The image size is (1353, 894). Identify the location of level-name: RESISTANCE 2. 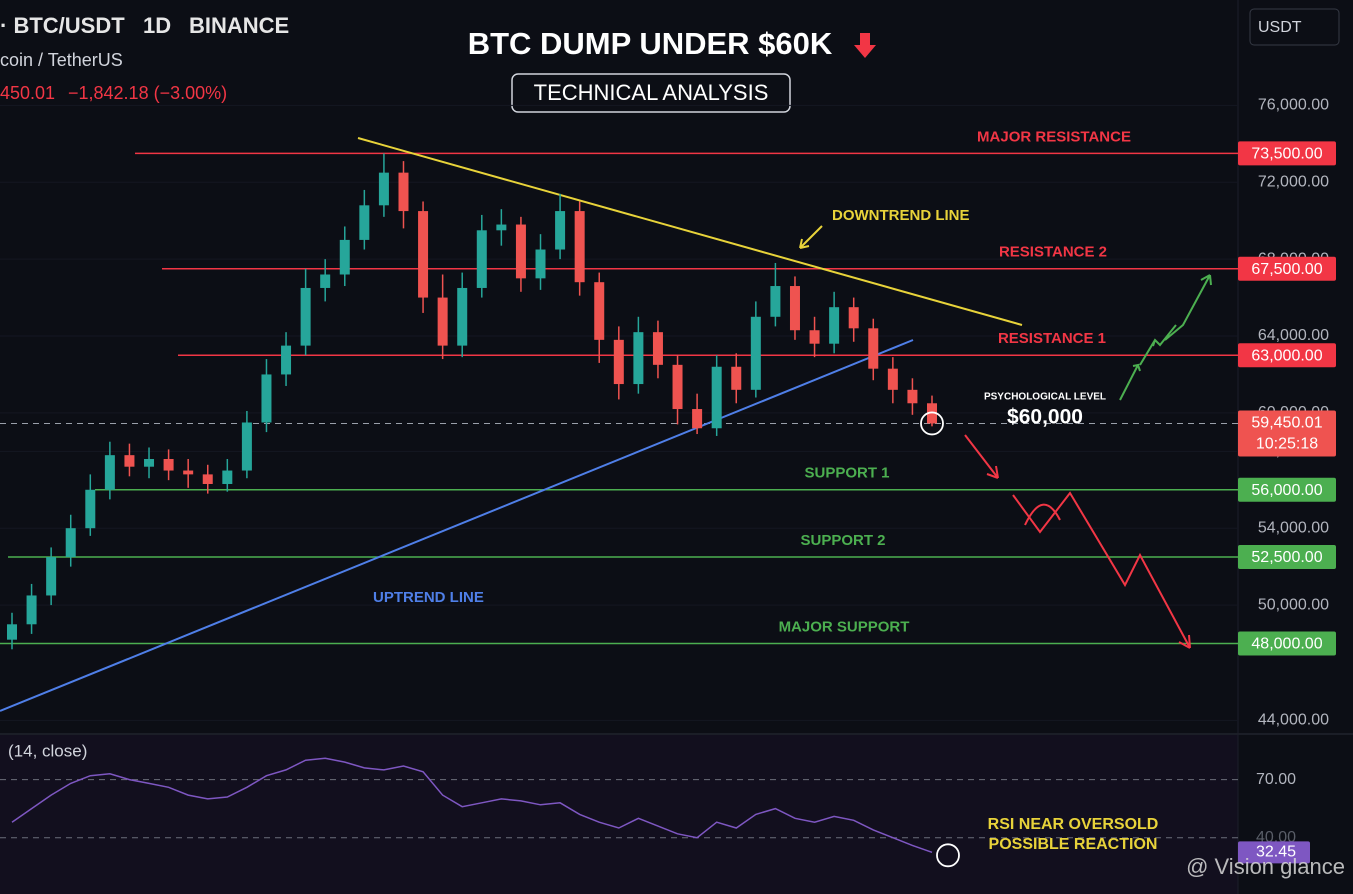
(1053, 252).